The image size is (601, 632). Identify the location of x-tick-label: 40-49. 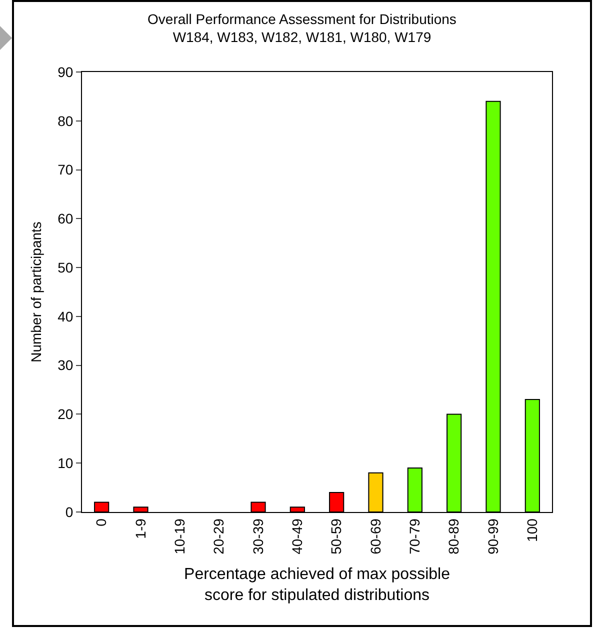
(296, 536).